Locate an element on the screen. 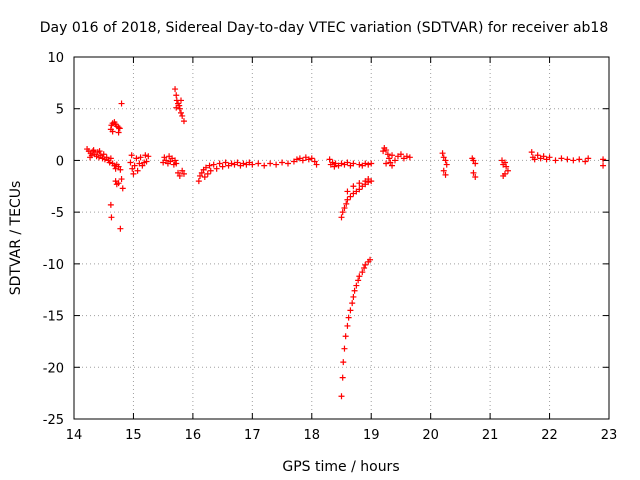  x-tick-label: 20 is located at coordinates (430, 435).